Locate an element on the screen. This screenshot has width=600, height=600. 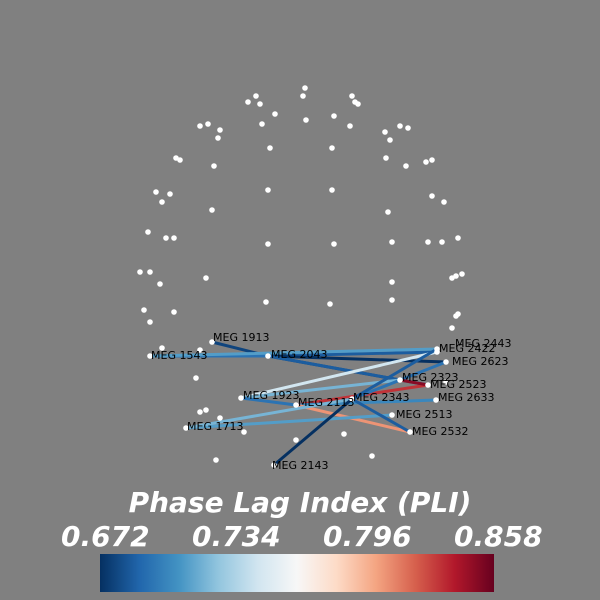
sensor-label: MEG 1543 is located at coordinates (179, 355).